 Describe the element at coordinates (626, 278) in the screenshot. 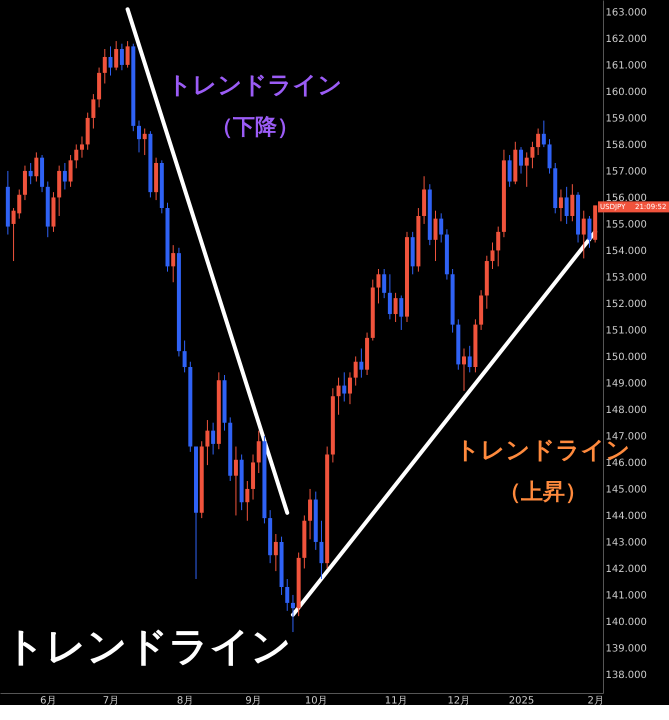

I see `y-tick-label: 153.000` at that location.